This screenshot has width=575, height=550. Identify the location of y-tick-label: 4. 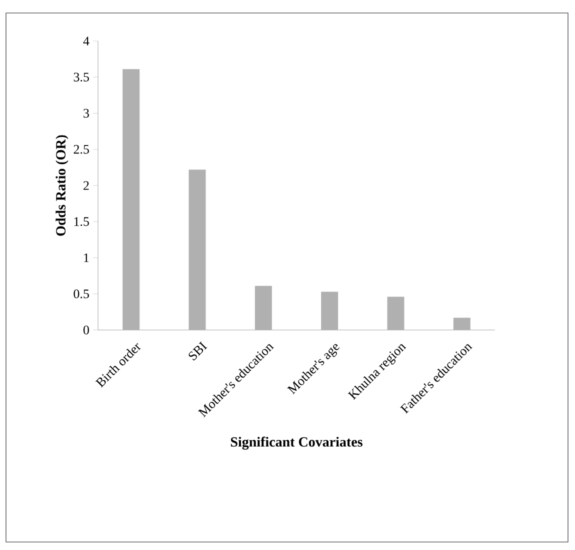
(86, 41).